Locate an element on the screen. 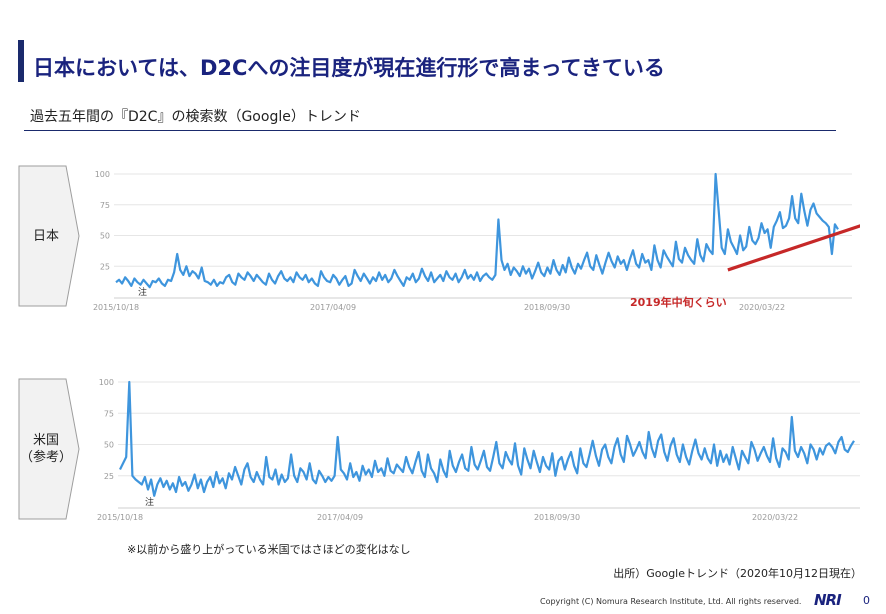 The image size is (886, 614). jp-y-tick-label: 75 is located at coordinates (105, 205).